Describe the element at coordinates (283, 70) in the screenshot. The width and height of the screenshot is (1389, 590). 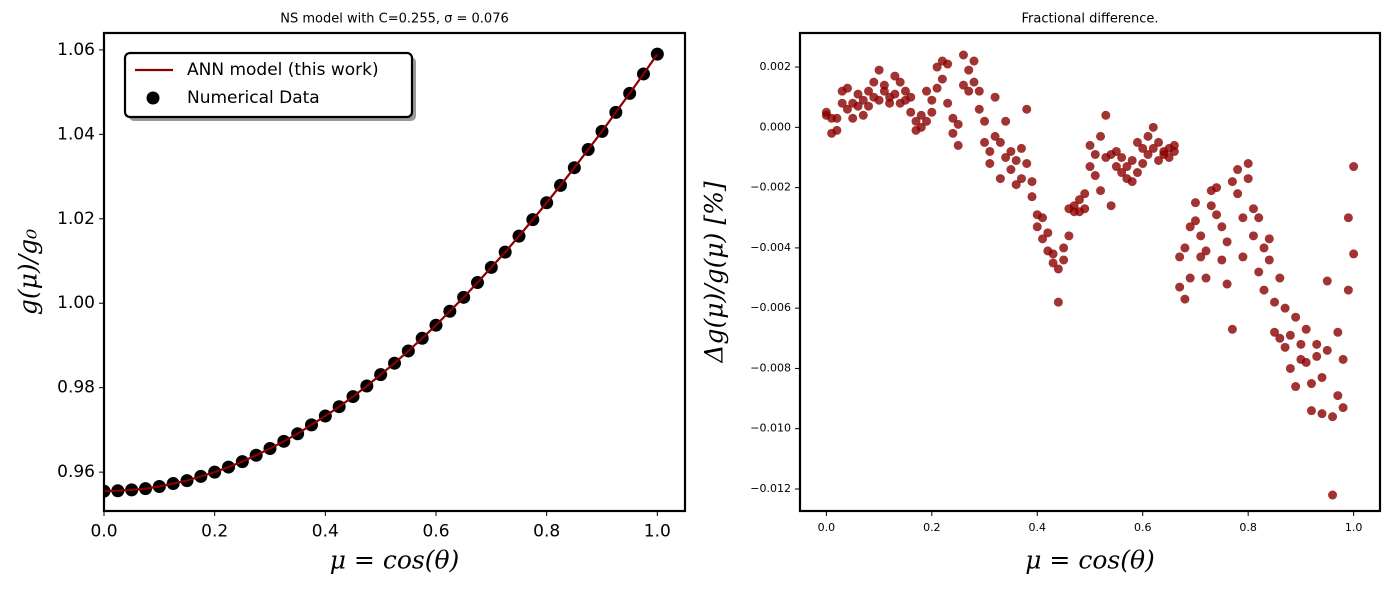
I see `legend-label: ANN model (this work)` at that location.